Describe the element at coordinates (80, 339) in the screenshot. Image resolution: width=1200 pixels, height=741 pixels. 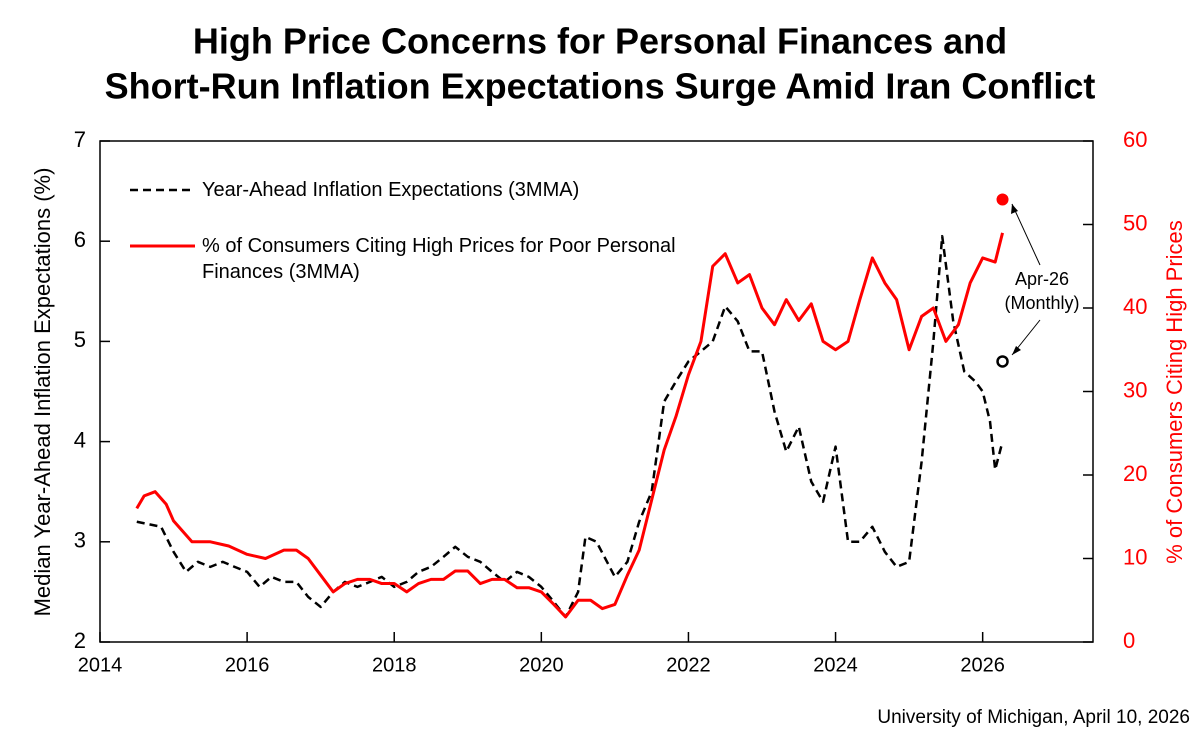
I see `y-tick-label: 5` at that location.